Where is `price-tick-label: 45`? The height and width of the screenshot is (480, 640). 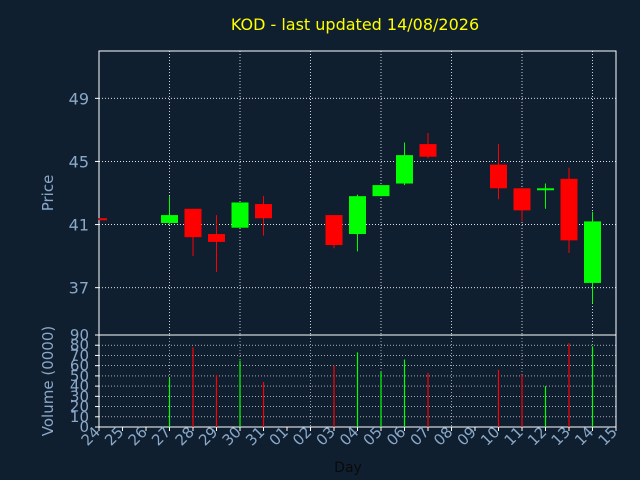 price-tick-label: 45 is located at coordinates (79, 161).